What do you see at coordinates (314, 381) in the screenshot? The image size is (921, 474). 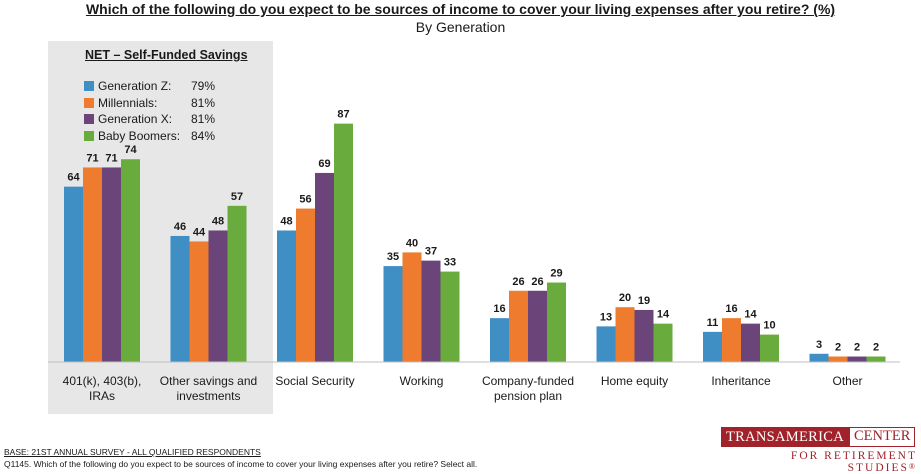 I see `category-label-2-0: Social Security` at bounding box center [314, 381].